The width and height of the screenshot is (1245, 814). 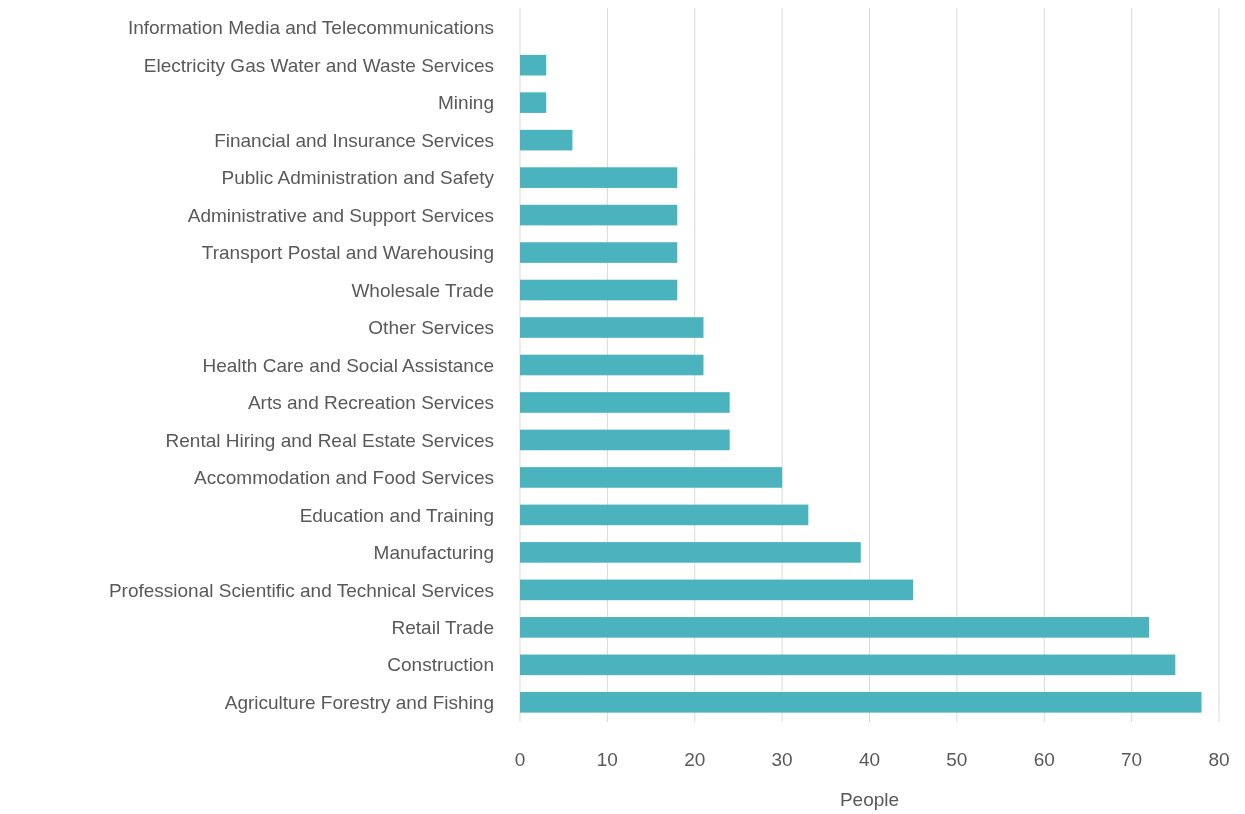 I want to click on y-tick-label: Arts and Recreation Services, so click(x=370, y=403).